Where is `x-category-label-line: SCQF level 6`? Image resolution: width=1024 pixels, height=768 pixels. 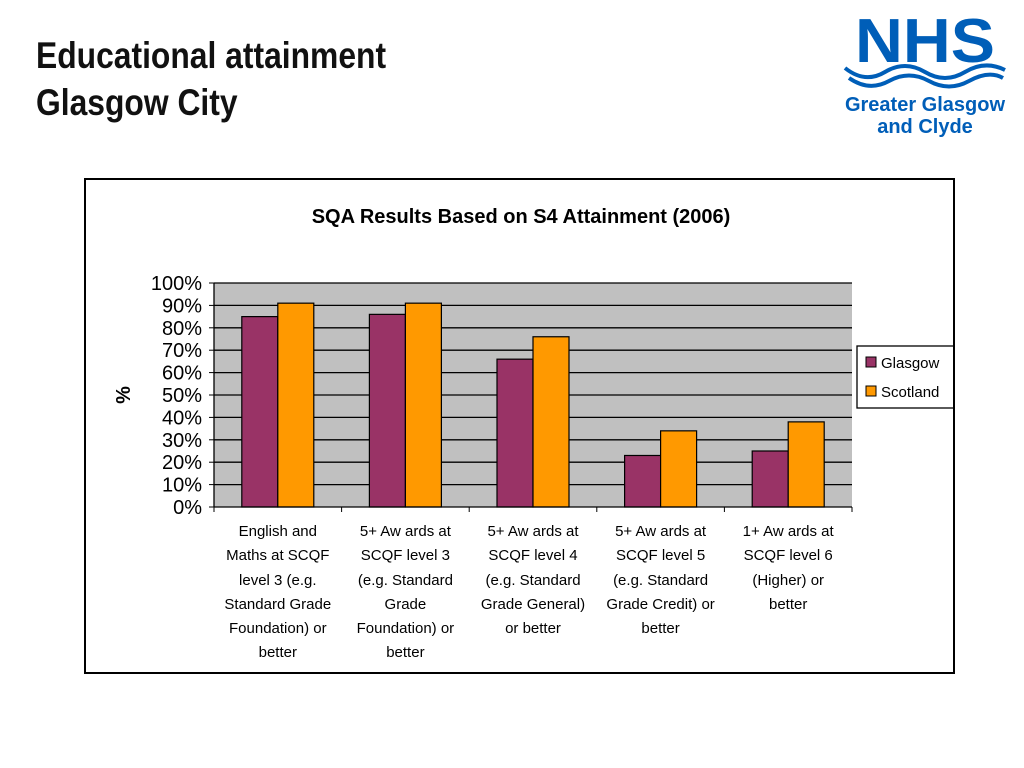 x-category-label-line: SCQF level 6 is located at coordinates (788, 556).